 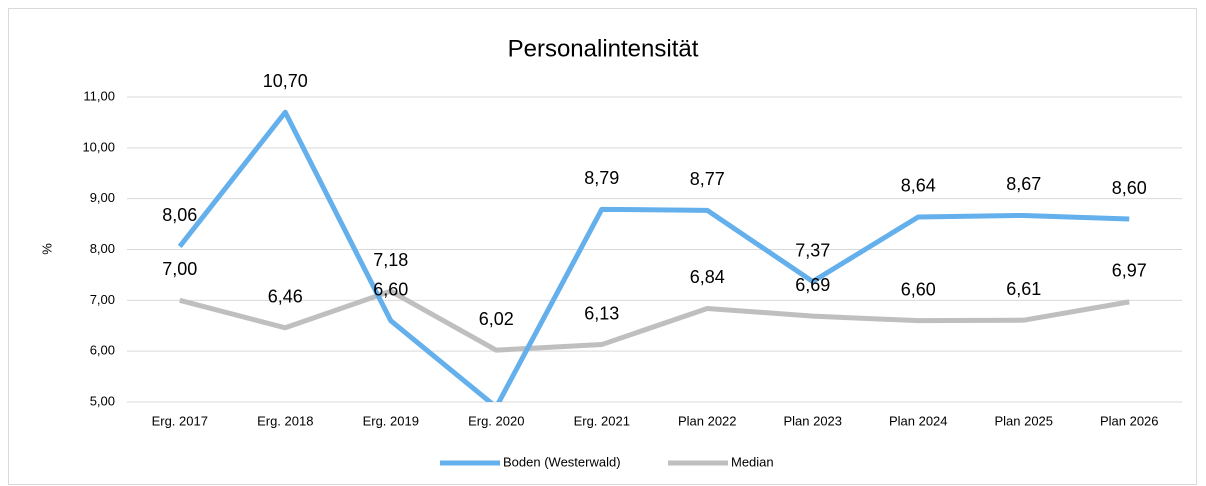 What do you see at coordinates (180, 420) in the screenshot?
I see `x-tick-label: Erg. 2017` at bounding box center [180, 420].